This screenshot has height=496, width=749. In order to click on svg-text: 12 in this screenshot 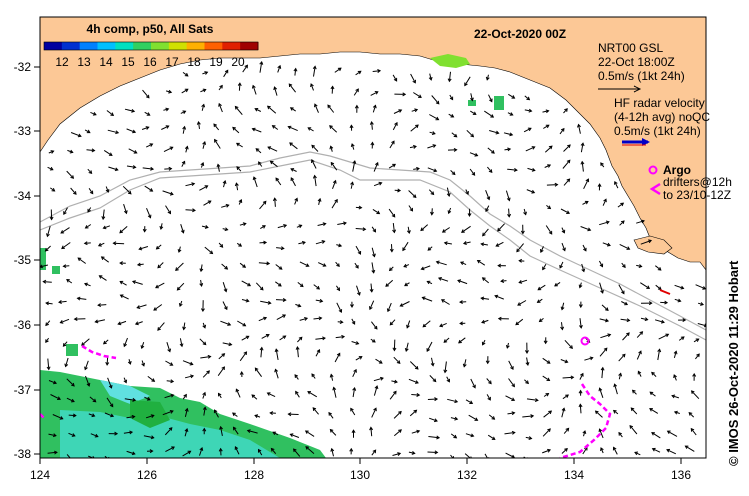, I will do `click(62, 62)`.